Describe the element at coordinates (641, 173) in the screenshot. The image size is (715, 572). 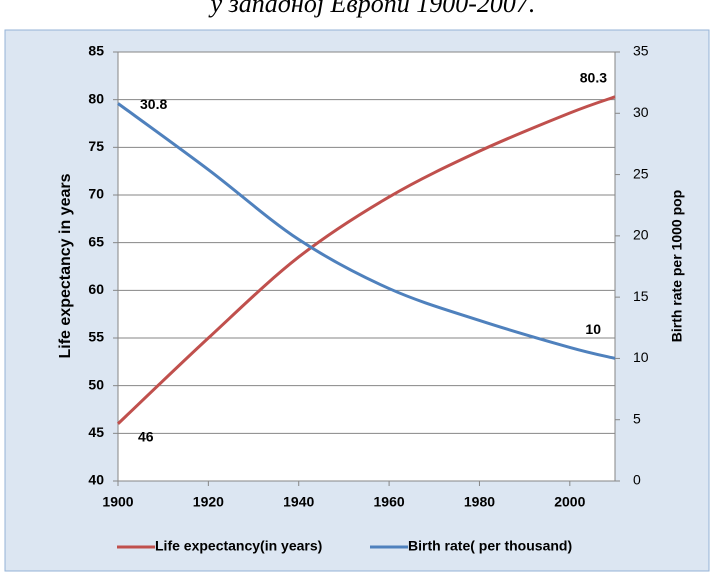
I see `y2-tick-label: 25` at that location.